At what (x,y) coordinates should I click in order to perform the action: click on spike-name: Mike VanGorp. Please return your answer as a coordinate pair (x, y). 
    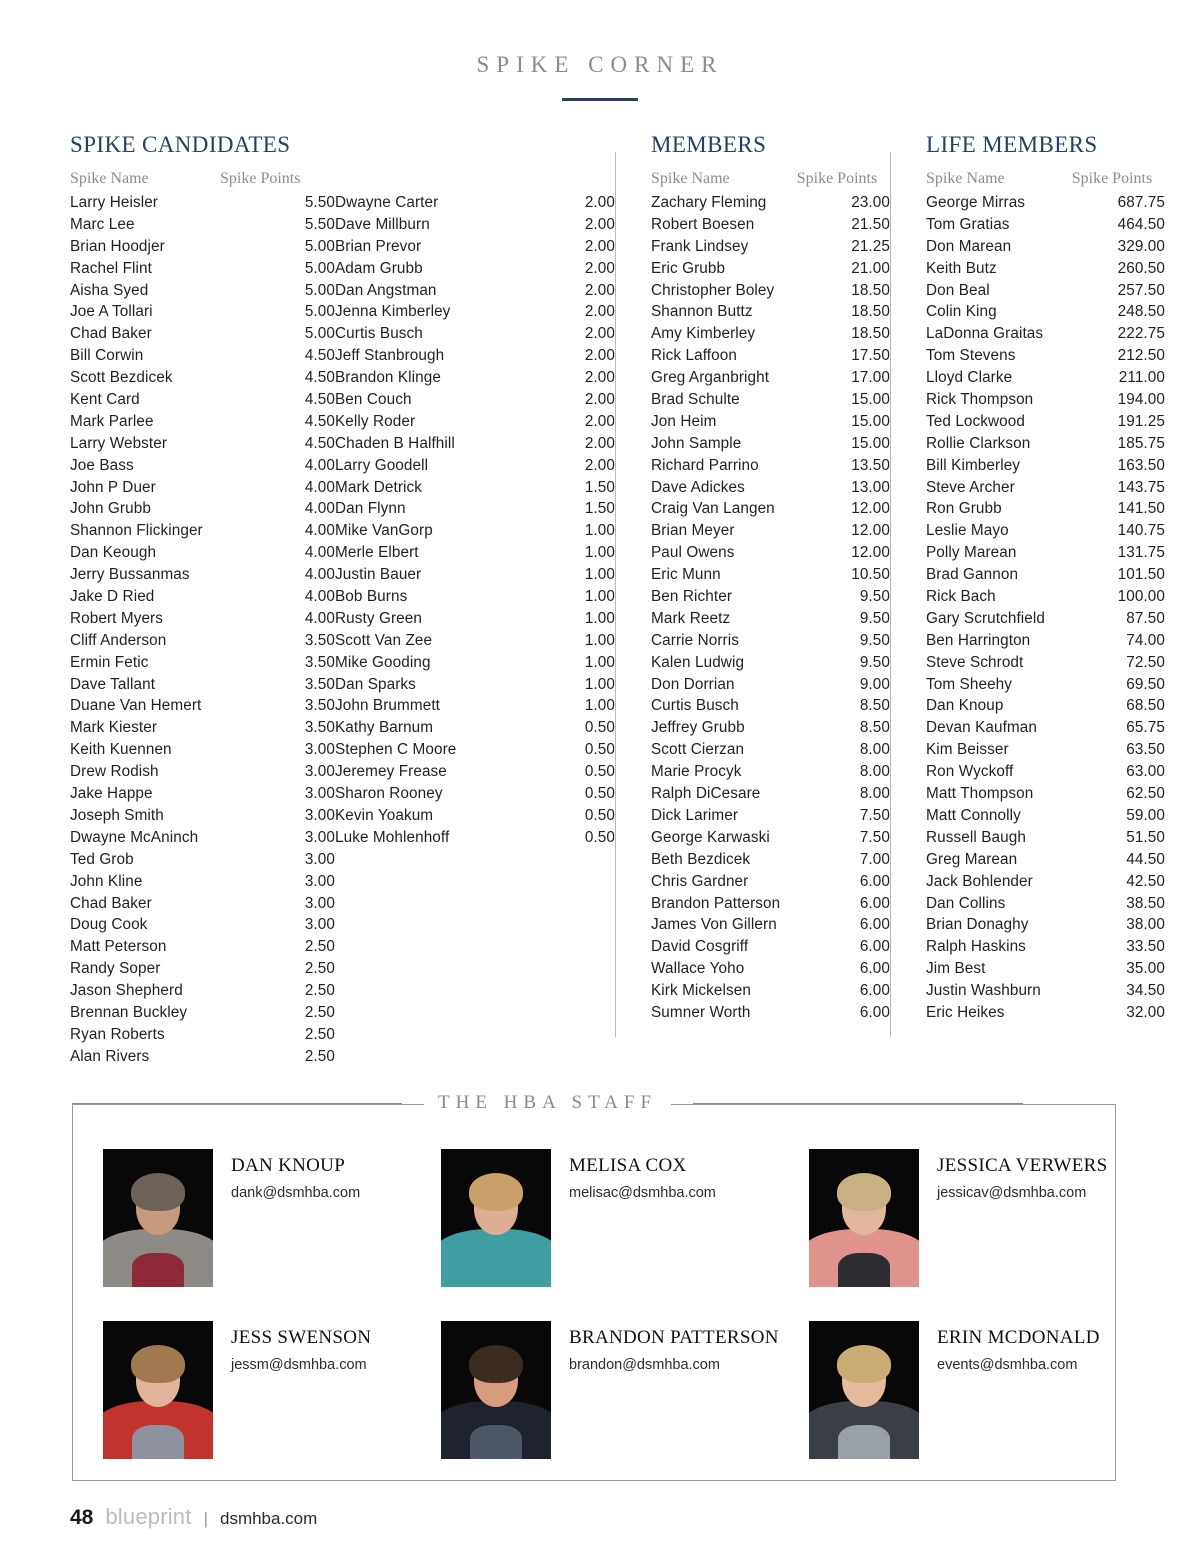
    Looking at the image, I should click on (384, 531).